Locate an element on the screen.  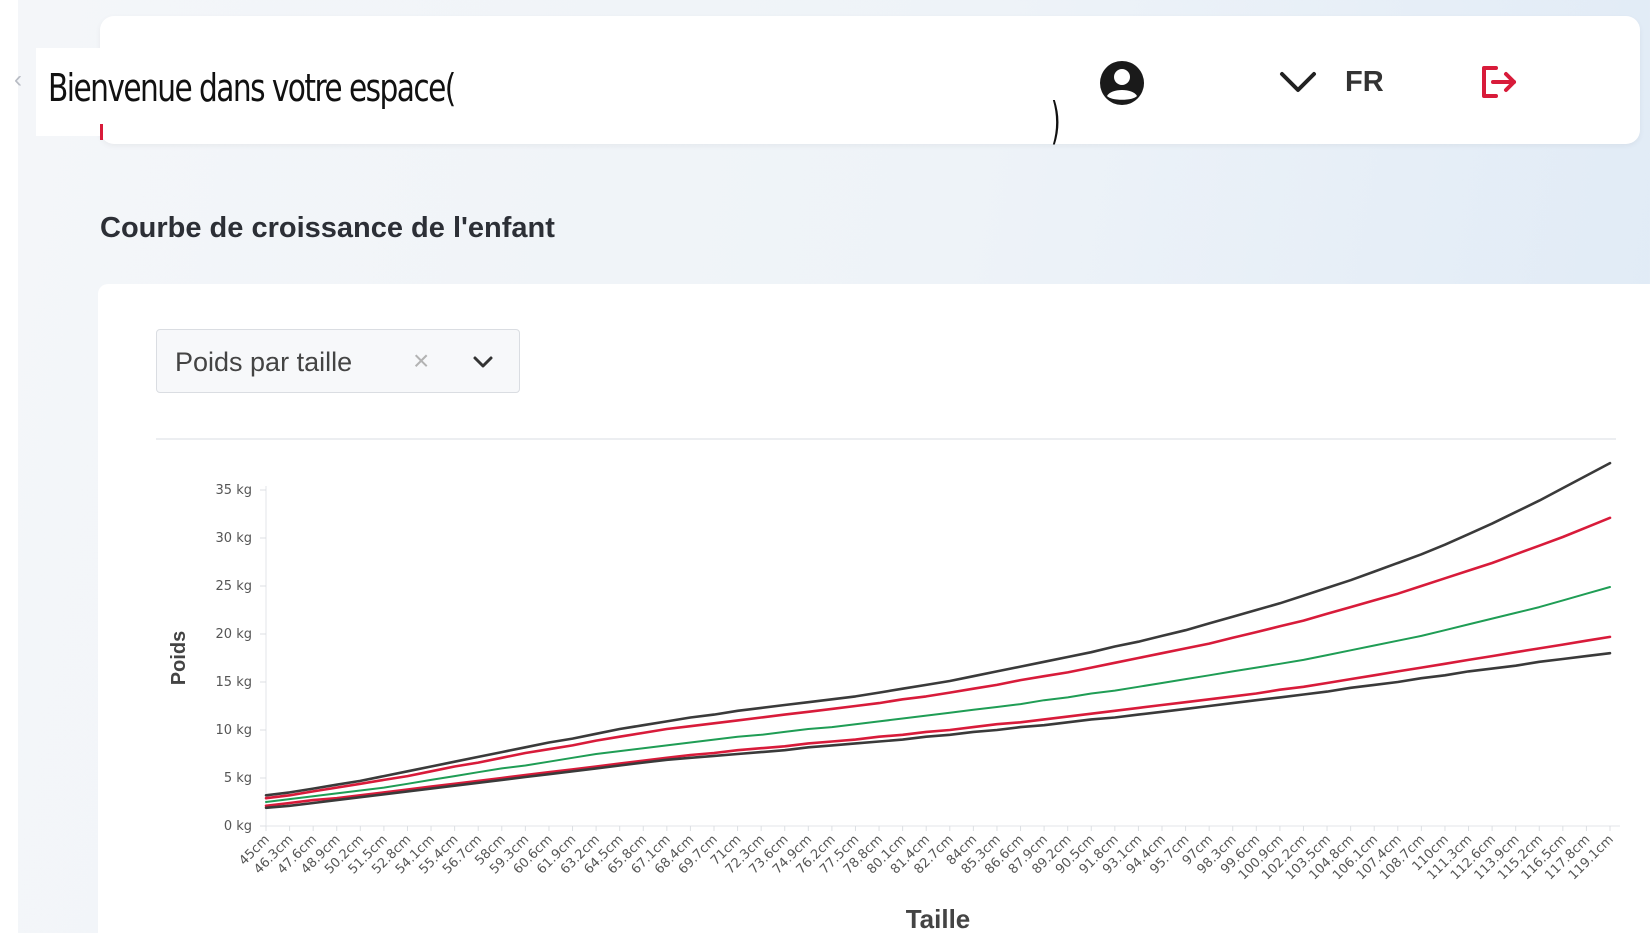
page-title: Courbe de croissance de l'enfant is located at coordinates (327, 228).